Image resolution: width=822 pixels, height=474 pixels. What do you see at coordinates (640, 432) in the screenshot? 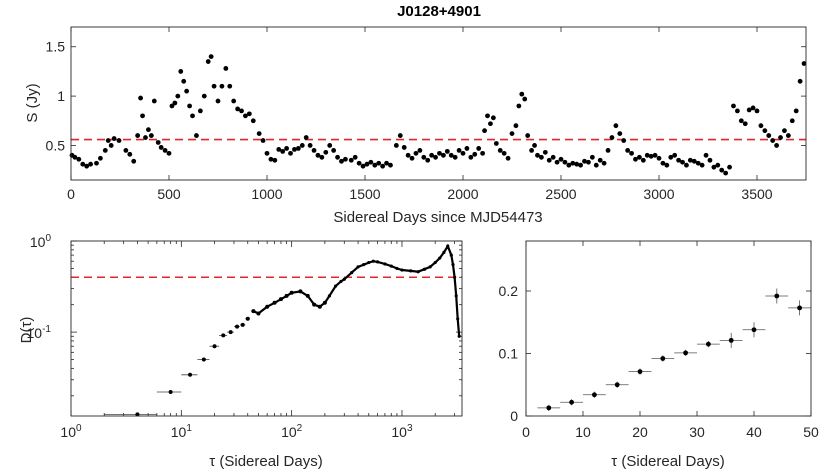
I see `sf-linear-xtick-label: 20` at bounding box center [640, 432].